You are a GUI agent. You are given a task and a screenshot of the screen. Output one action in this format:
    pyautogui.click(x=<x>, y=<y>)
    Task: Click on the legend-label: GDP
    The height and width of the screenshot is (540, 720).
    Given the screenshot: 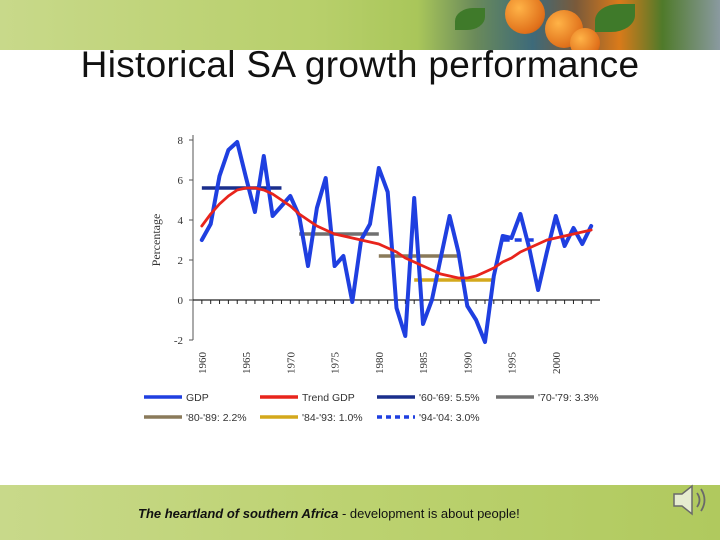 What is the action you would take?
    pyautogui.click(x=197, y=398)
    